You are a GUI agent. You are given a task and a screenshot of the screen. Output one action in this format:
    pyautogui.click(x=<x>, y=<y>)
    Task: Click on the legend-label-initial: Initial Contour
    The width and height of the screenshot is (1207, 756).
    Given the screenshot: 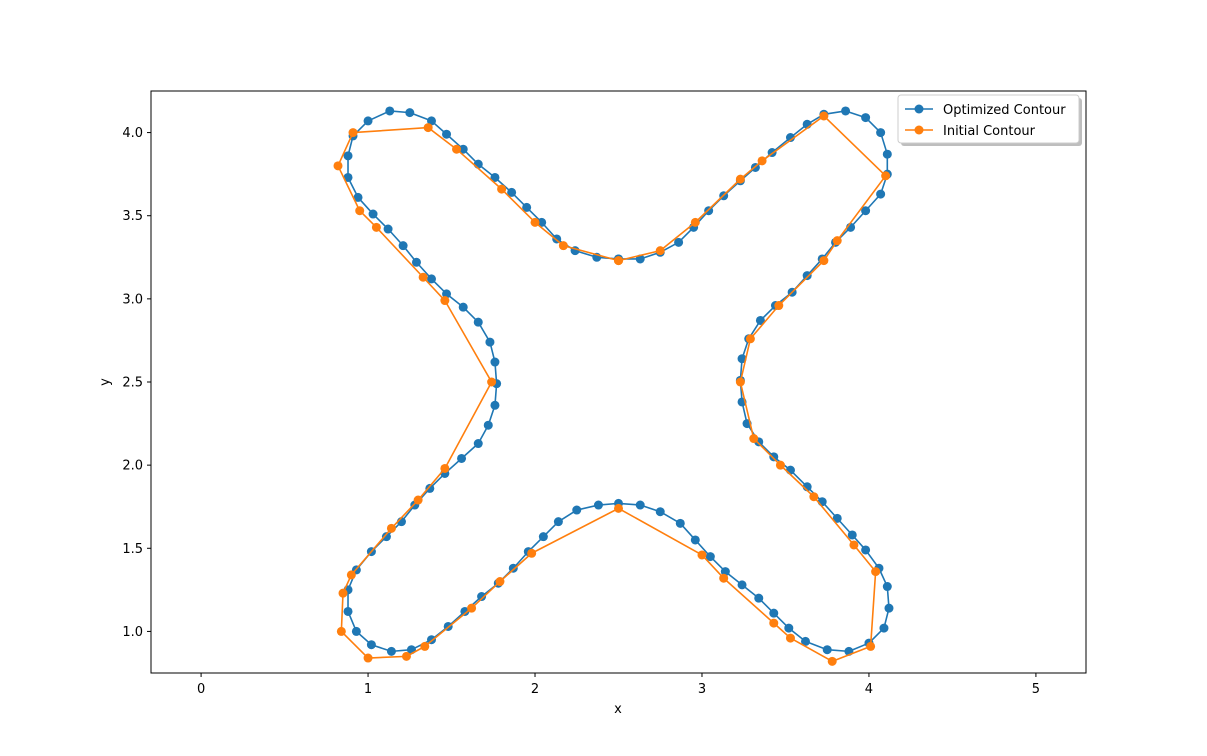 What is the action you would take?
    pyautogui.click(x=989, y=131)
    